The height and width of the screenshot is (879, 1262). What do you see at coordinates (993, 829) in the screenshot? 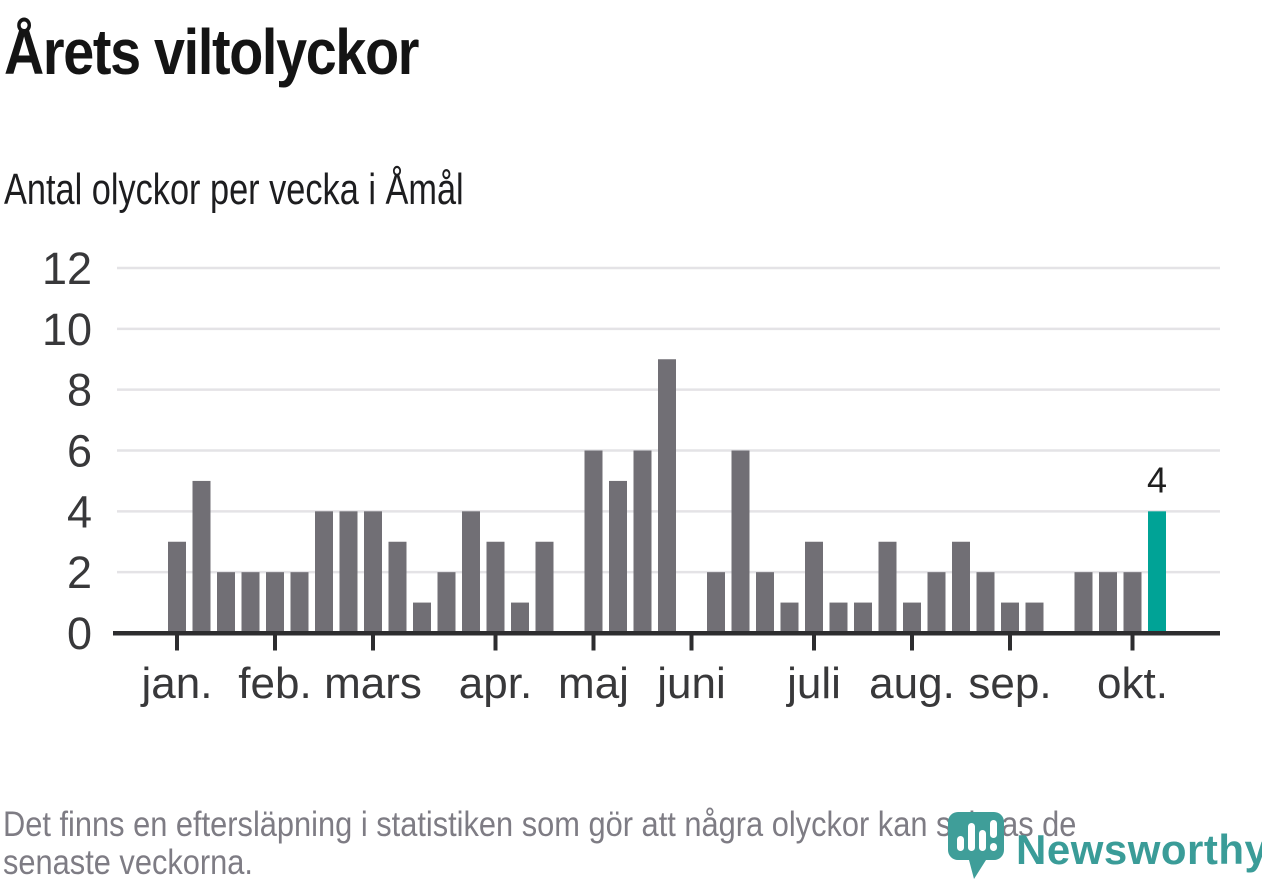
I see `pin-exclamation-bar` at bounding box center [993, 829].